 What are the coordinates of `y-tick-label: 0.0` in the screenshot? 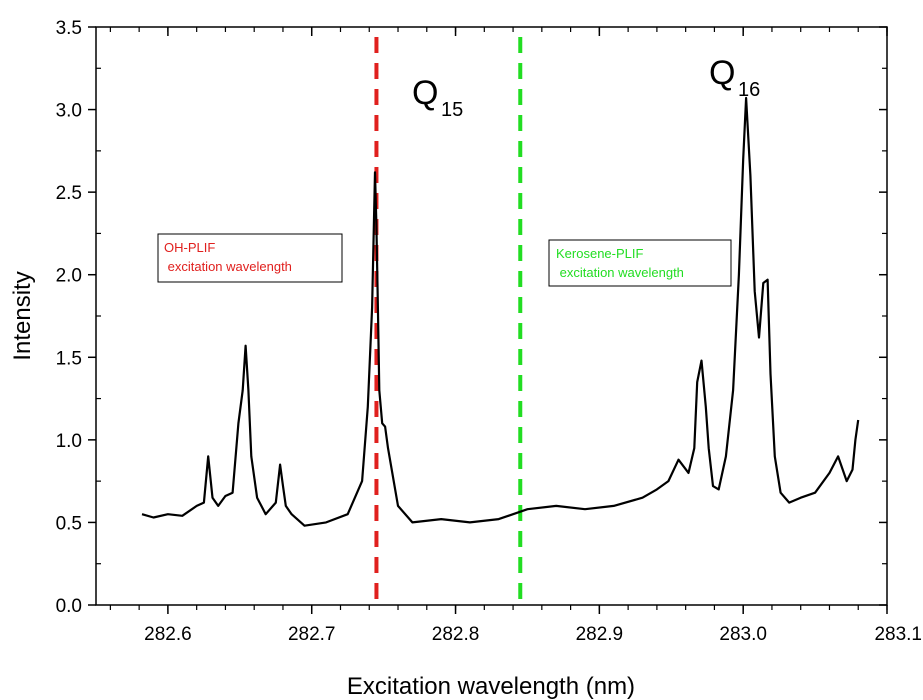 It's located at (69, 606).